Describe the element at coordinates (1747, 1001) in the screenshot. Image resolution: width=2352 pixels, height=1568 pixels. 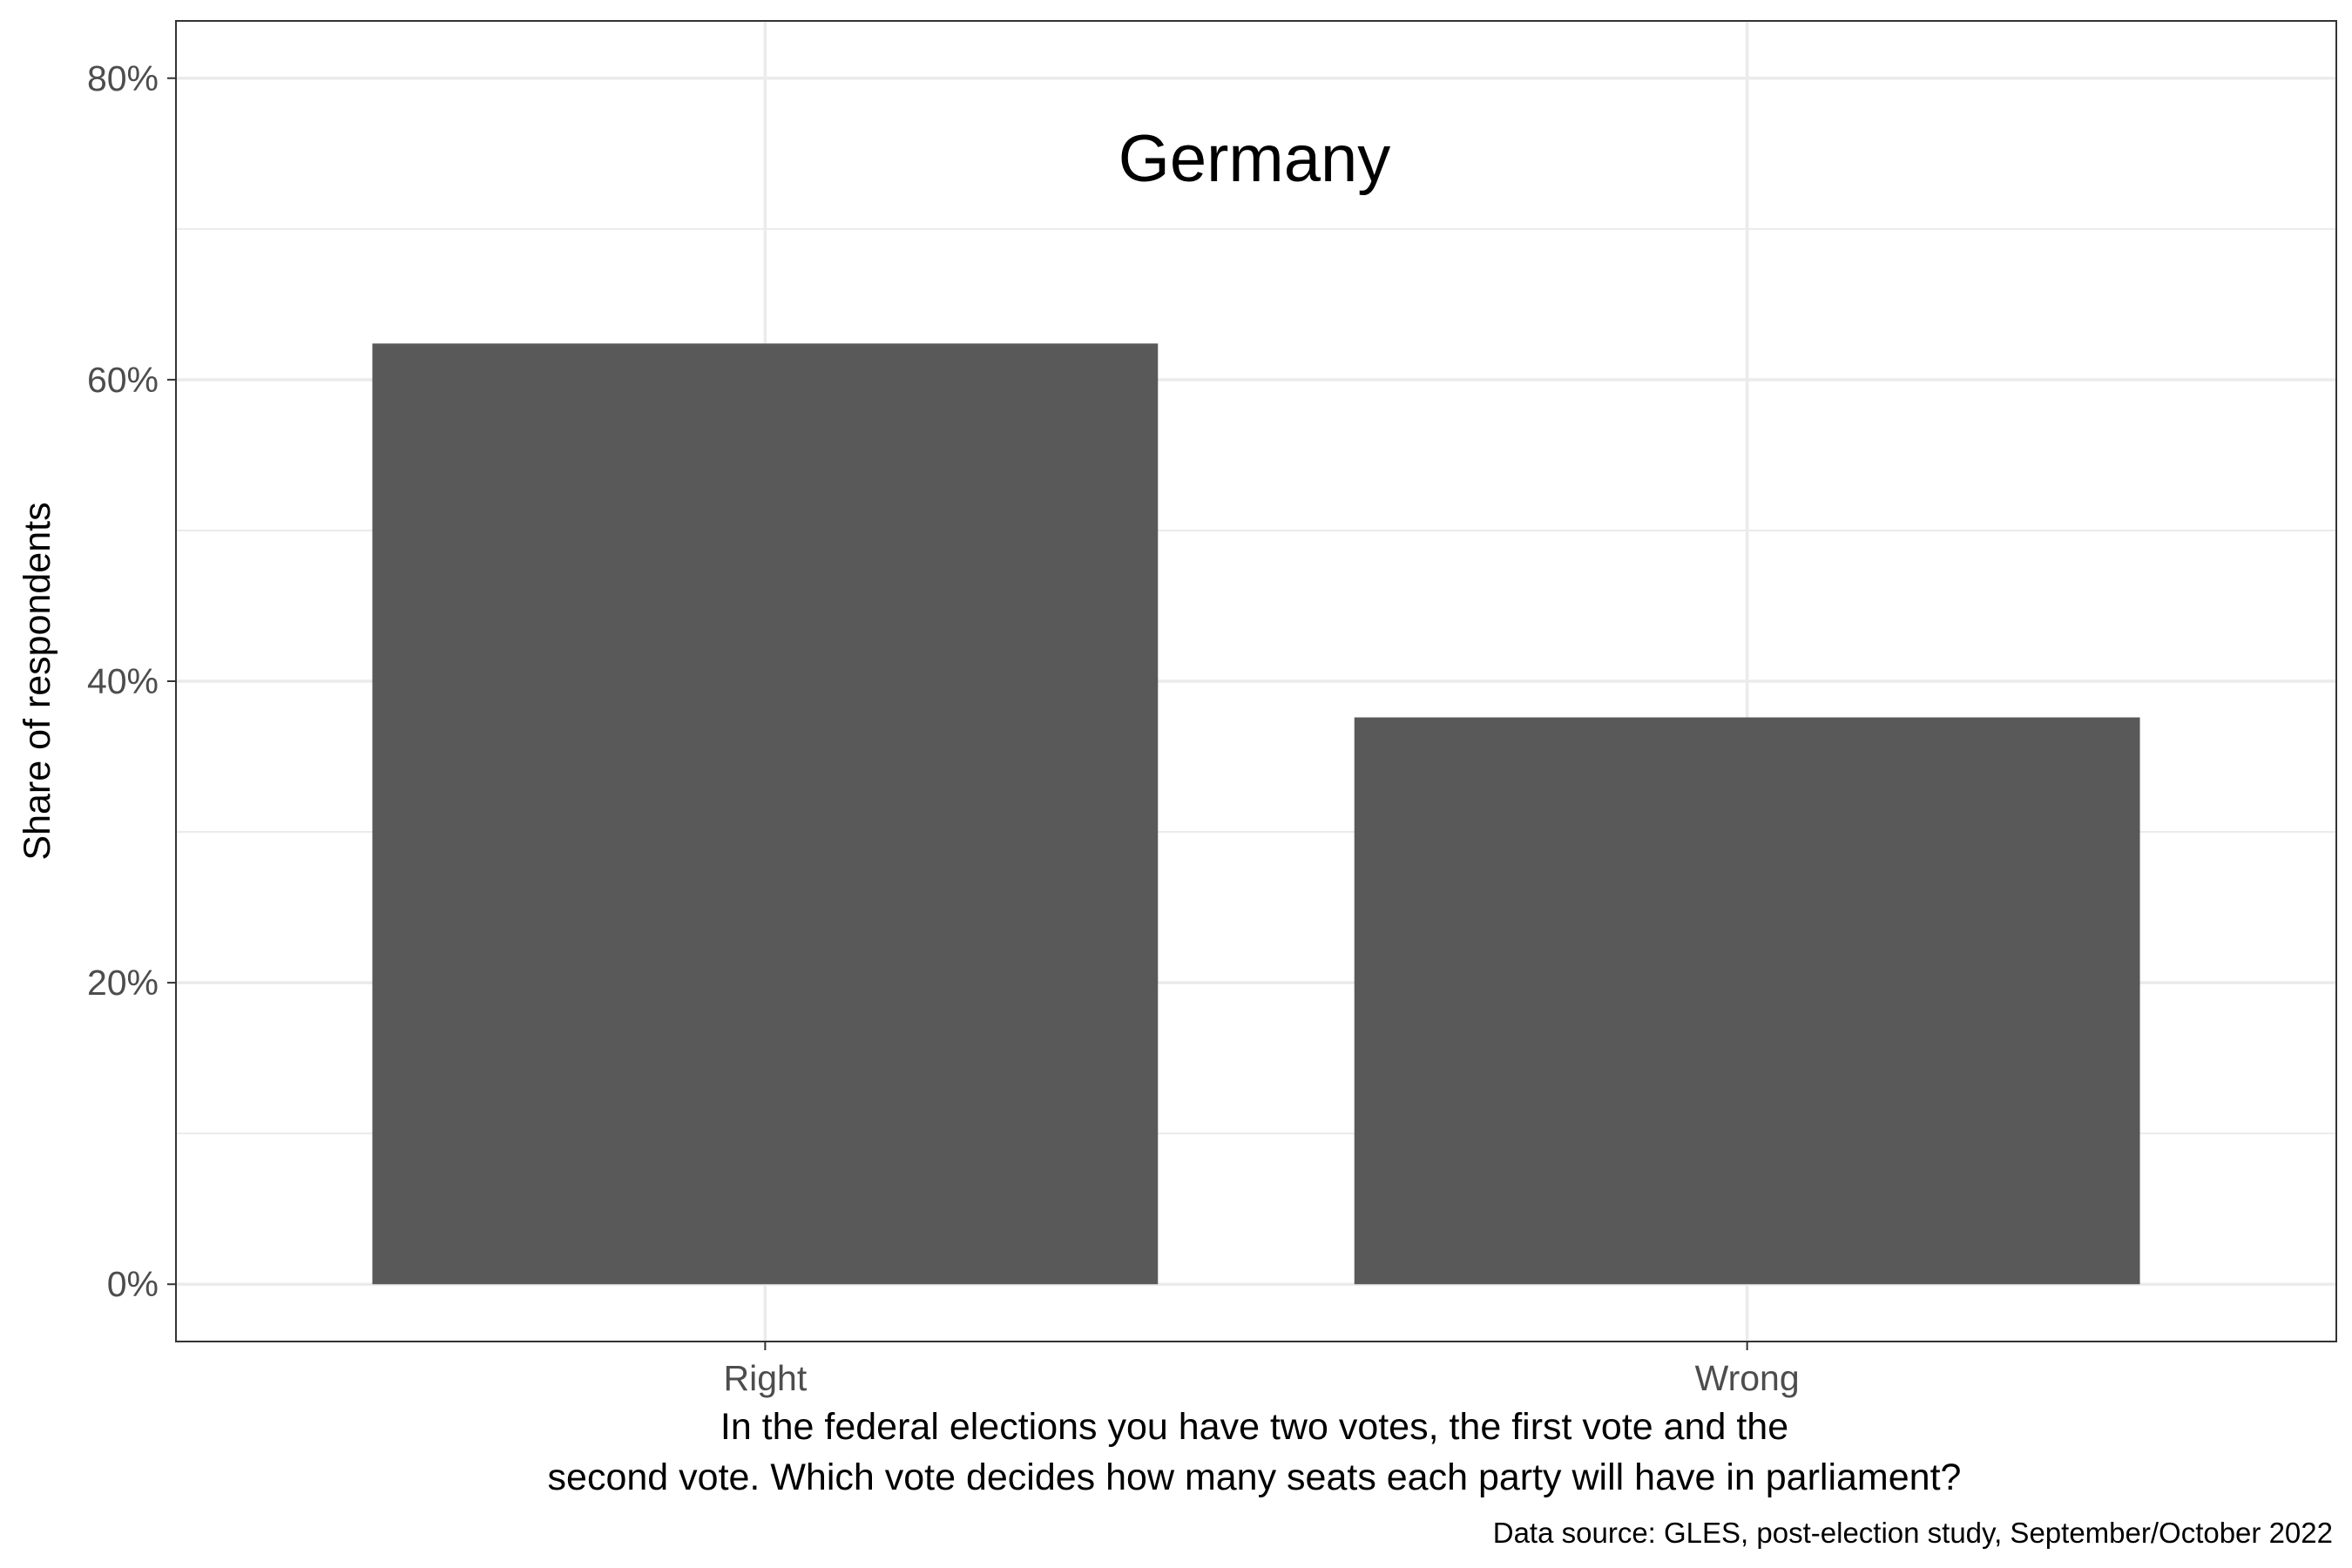
I see `bar-wrong` at that location.